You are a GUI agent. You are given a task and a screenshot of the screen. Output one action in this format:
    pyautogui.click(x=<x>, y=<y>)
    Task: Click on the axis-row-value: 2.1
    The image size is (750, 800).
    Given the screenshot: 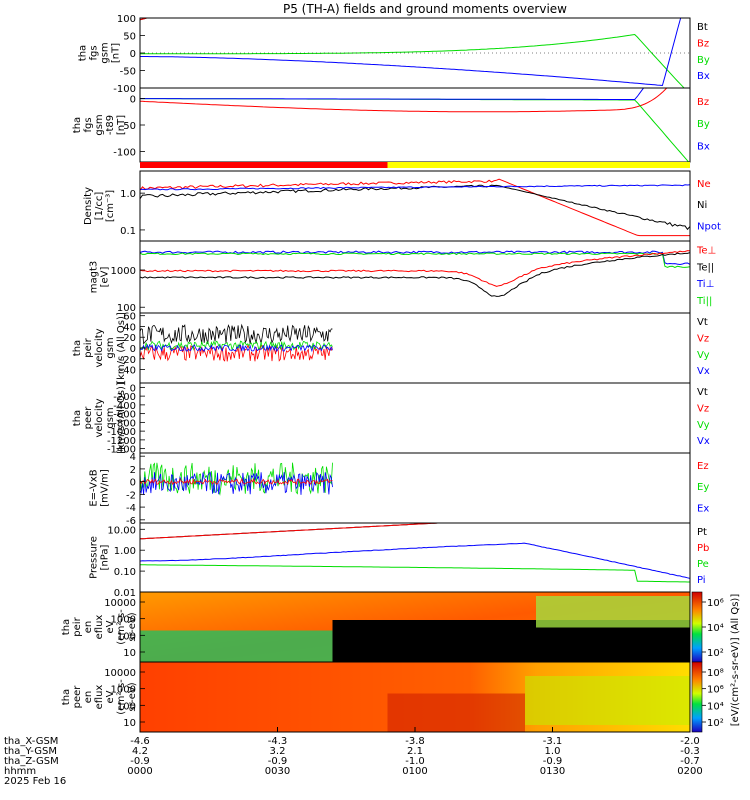 What is the action you would take?
    pyautogui.click(x=415, y=751)
    